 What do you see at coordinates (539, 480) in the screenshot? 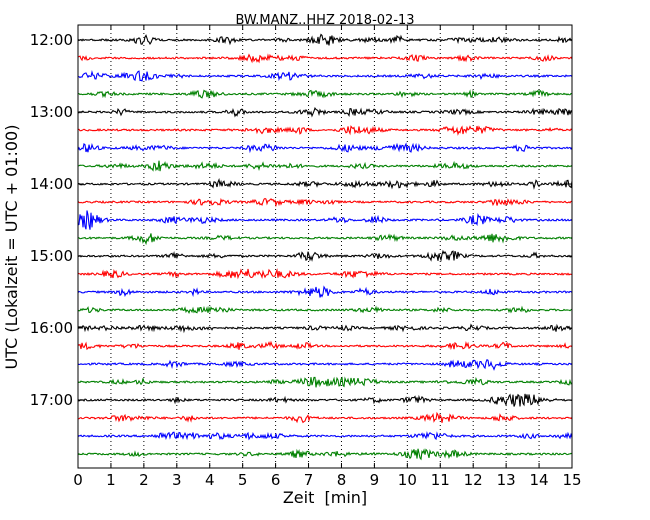
I see `x-tick-label: 14` at bounding box center [539, 480].